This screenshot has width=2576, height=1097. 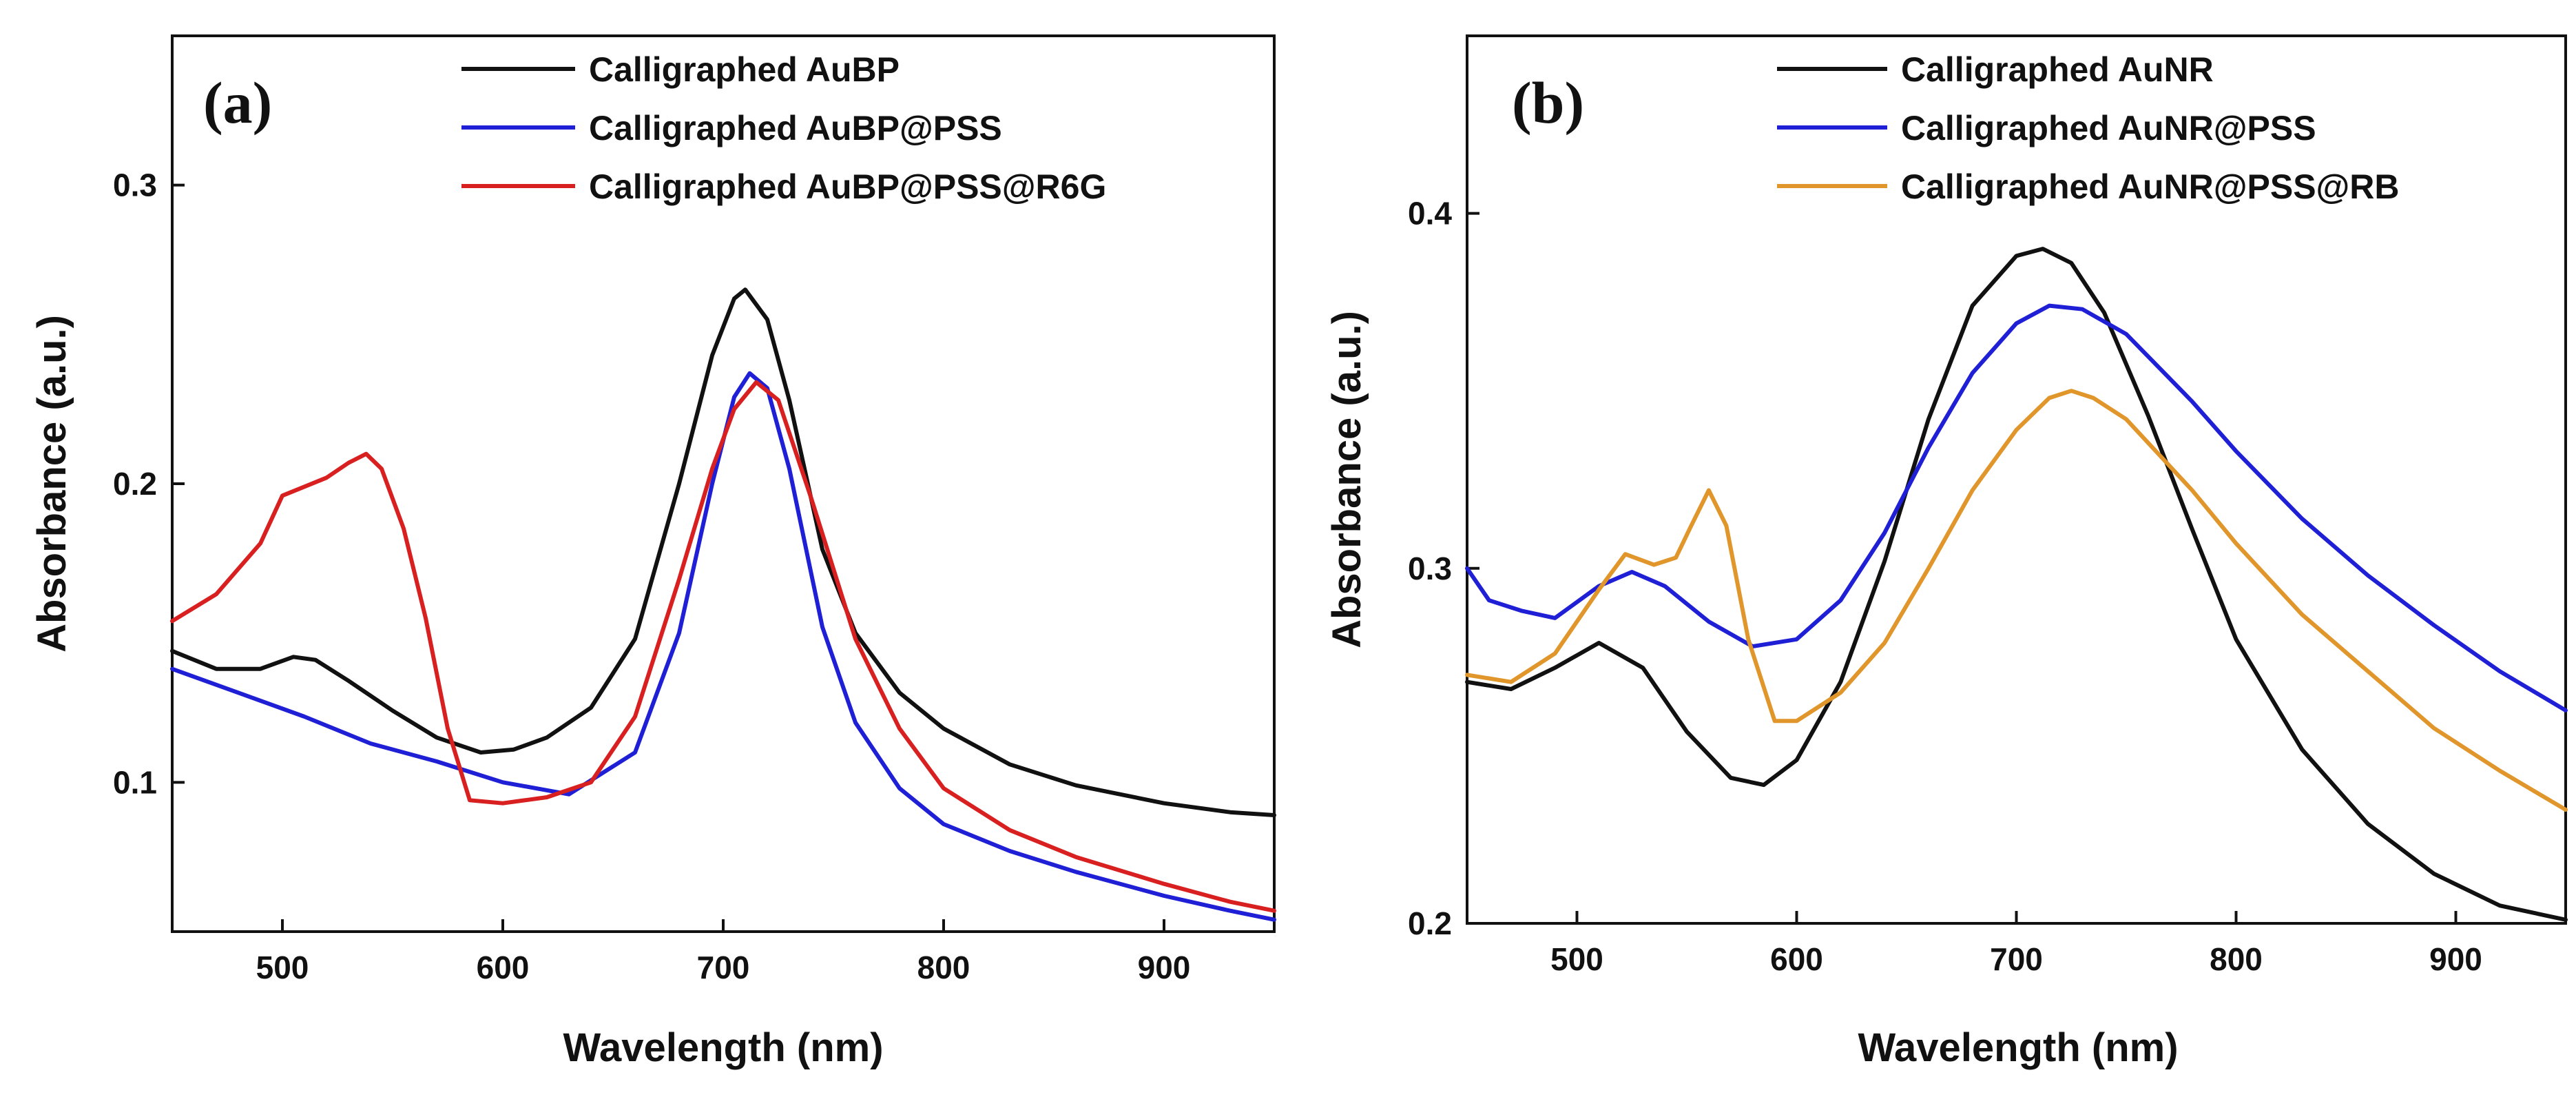 I want to click on panel-label: (b), so click(x=1548, y=103).